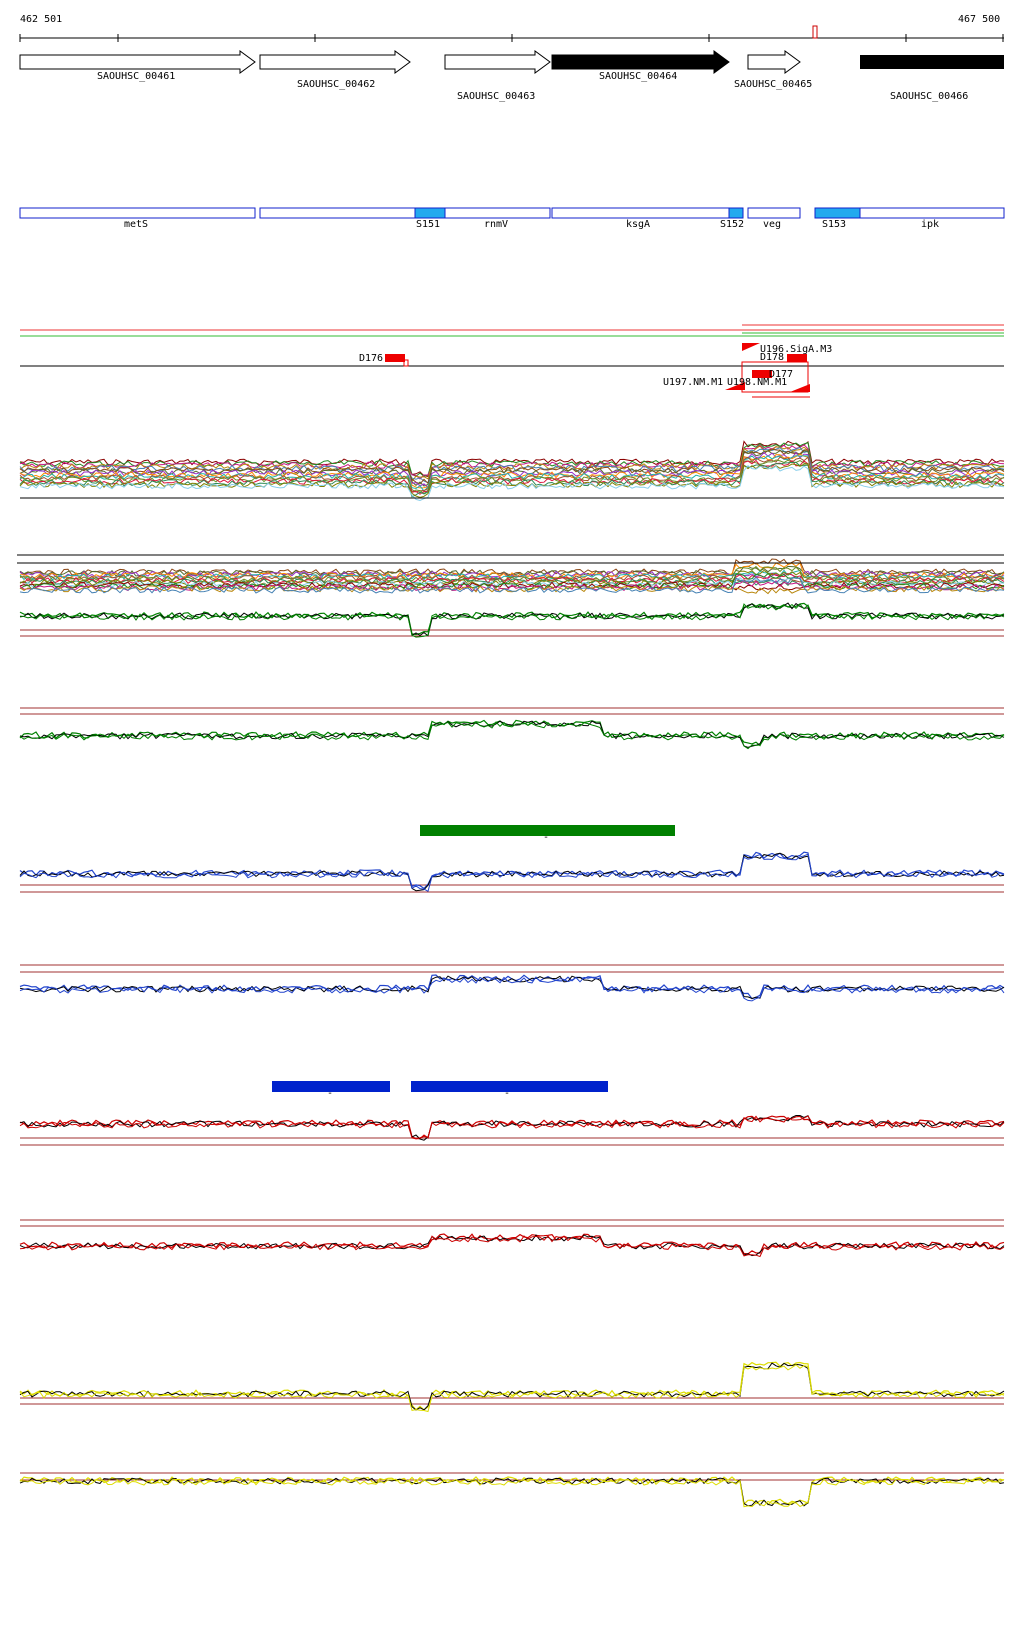 The height and width of the screenshot is (1640, 1024). What do you see at coordinates (979, 19) in the screenshot?
I see `ruler-end-label: 467 500` at bounding box center [979, 19].